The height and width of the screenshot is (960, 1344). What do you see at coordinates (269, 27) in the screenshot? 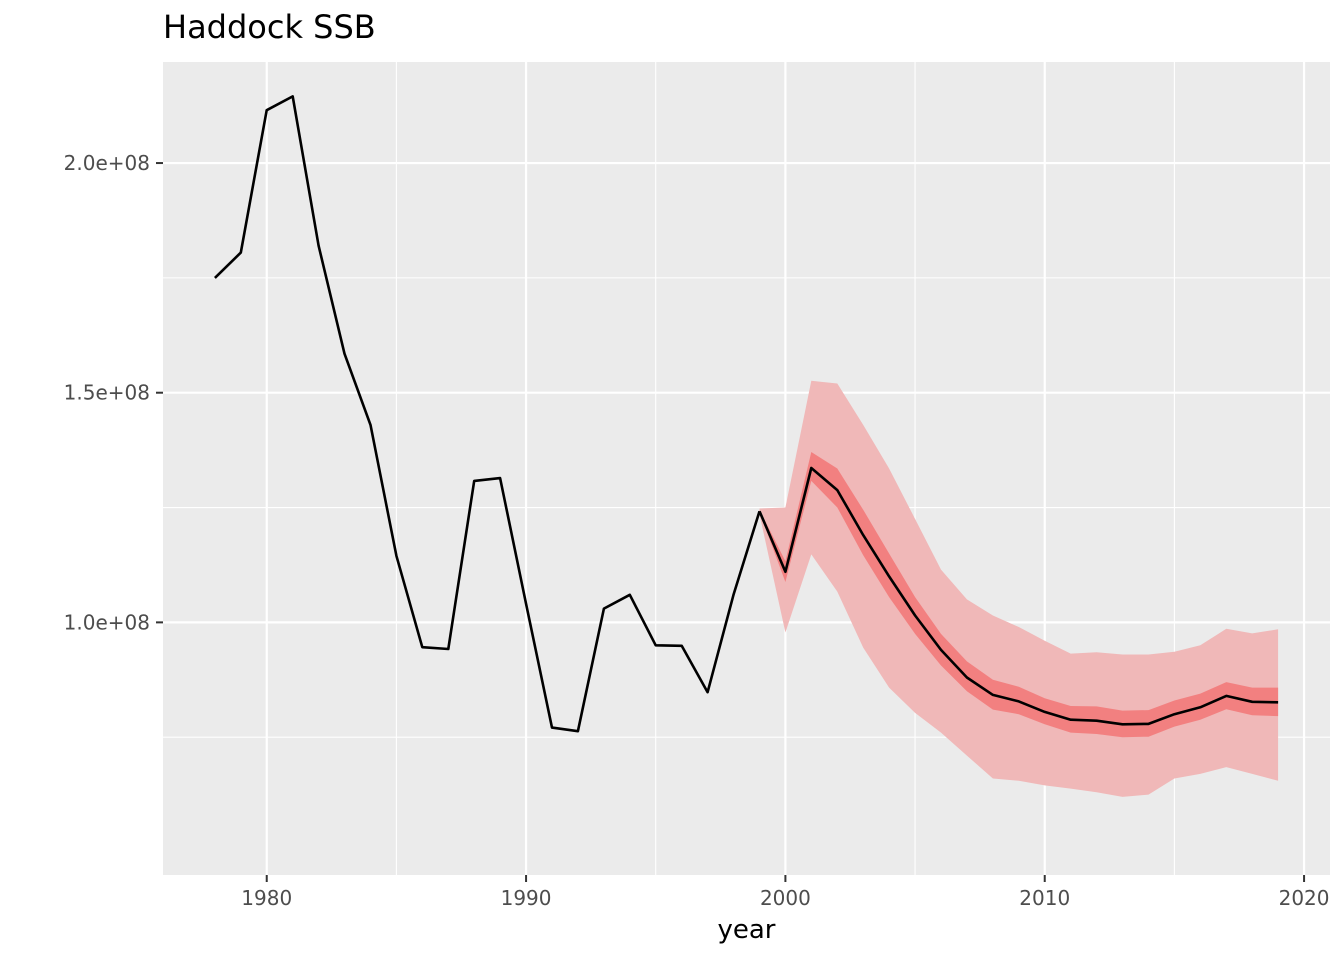
I see `chart-title: Haddock SSB` at bounding box center [269, 27].